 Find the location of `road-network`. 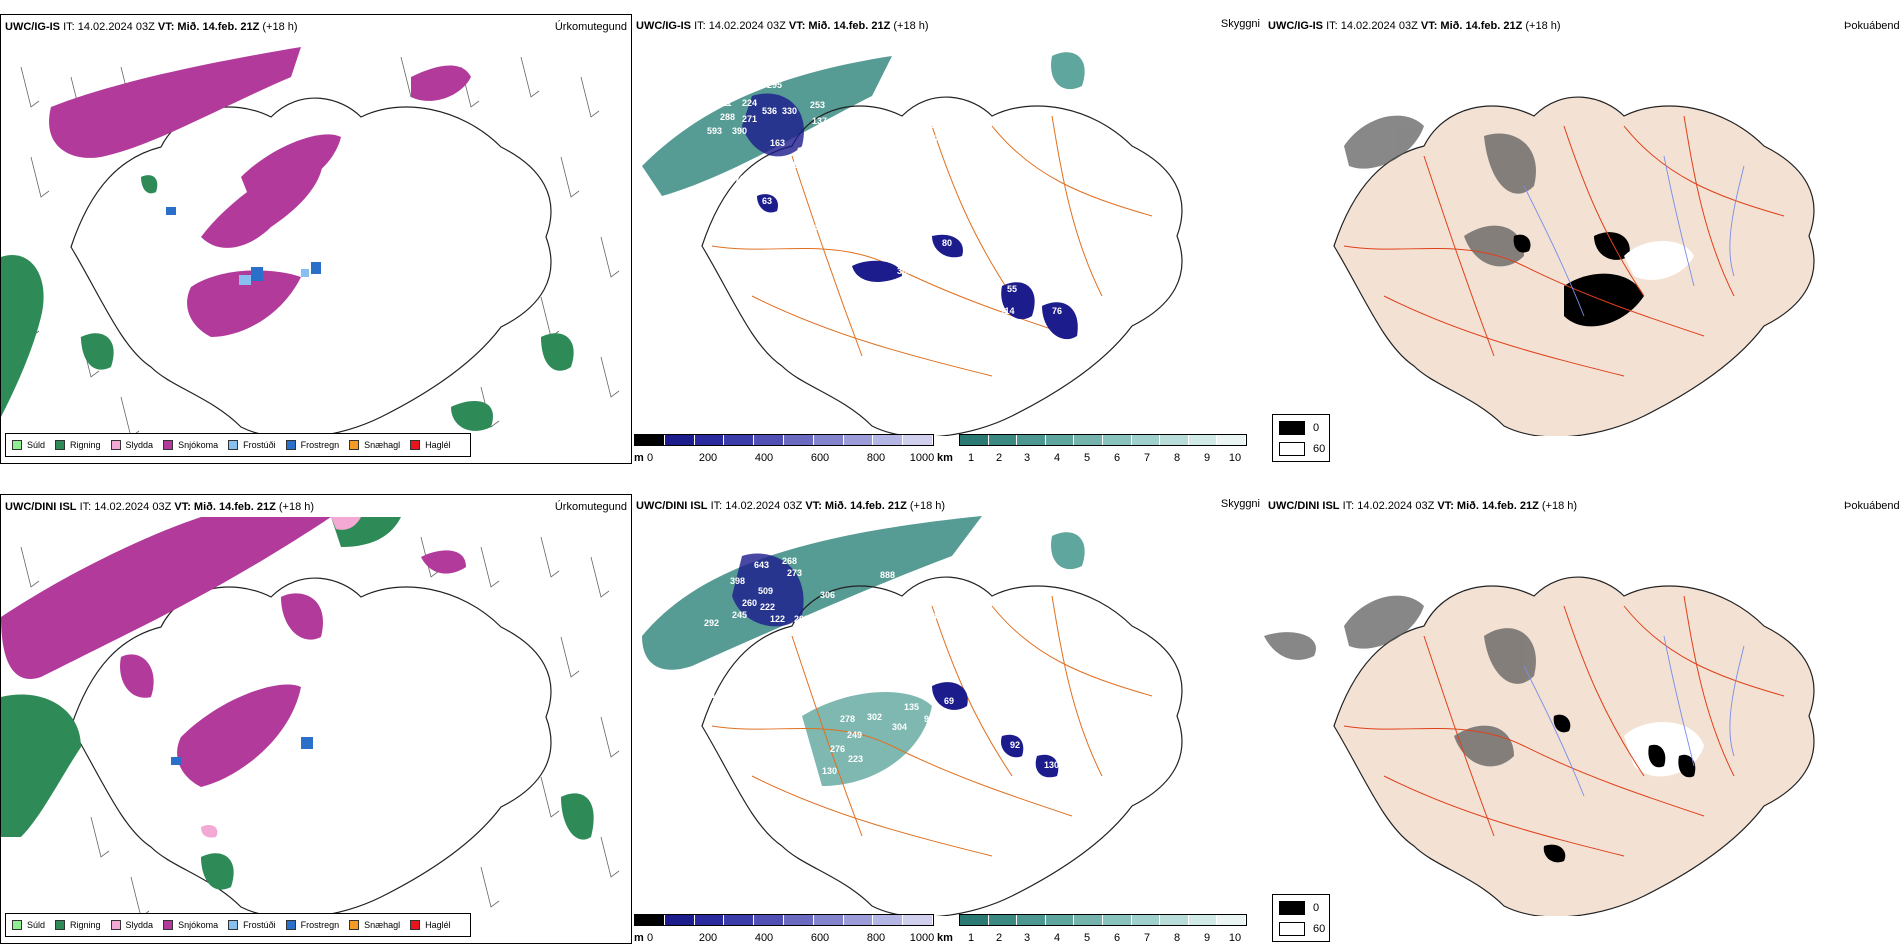

road-network is located at coordinates (1564, 726).